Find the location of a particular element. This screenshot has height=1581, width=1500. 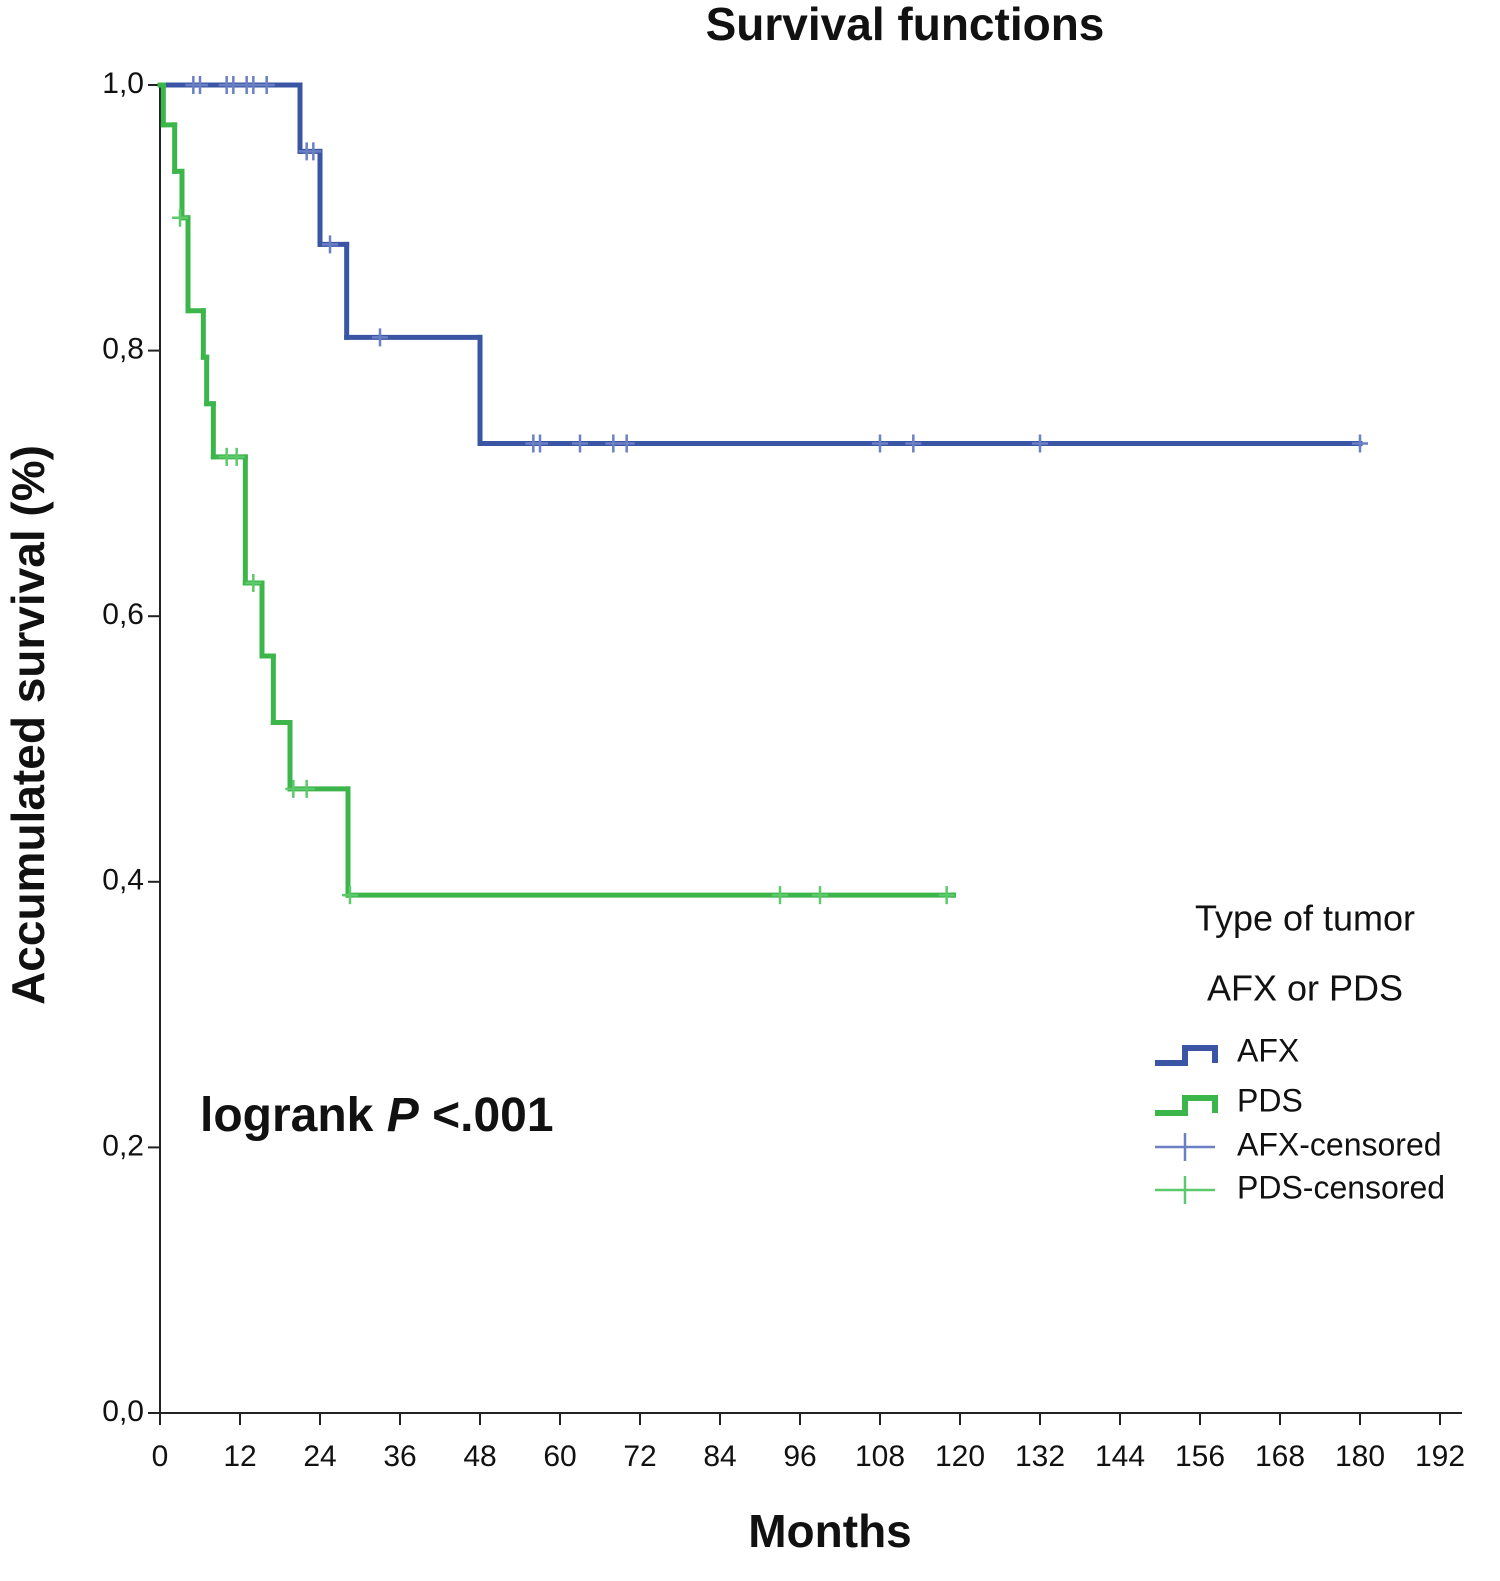

legend-label: PDS-censored is located at coordinates (1341, 1187).